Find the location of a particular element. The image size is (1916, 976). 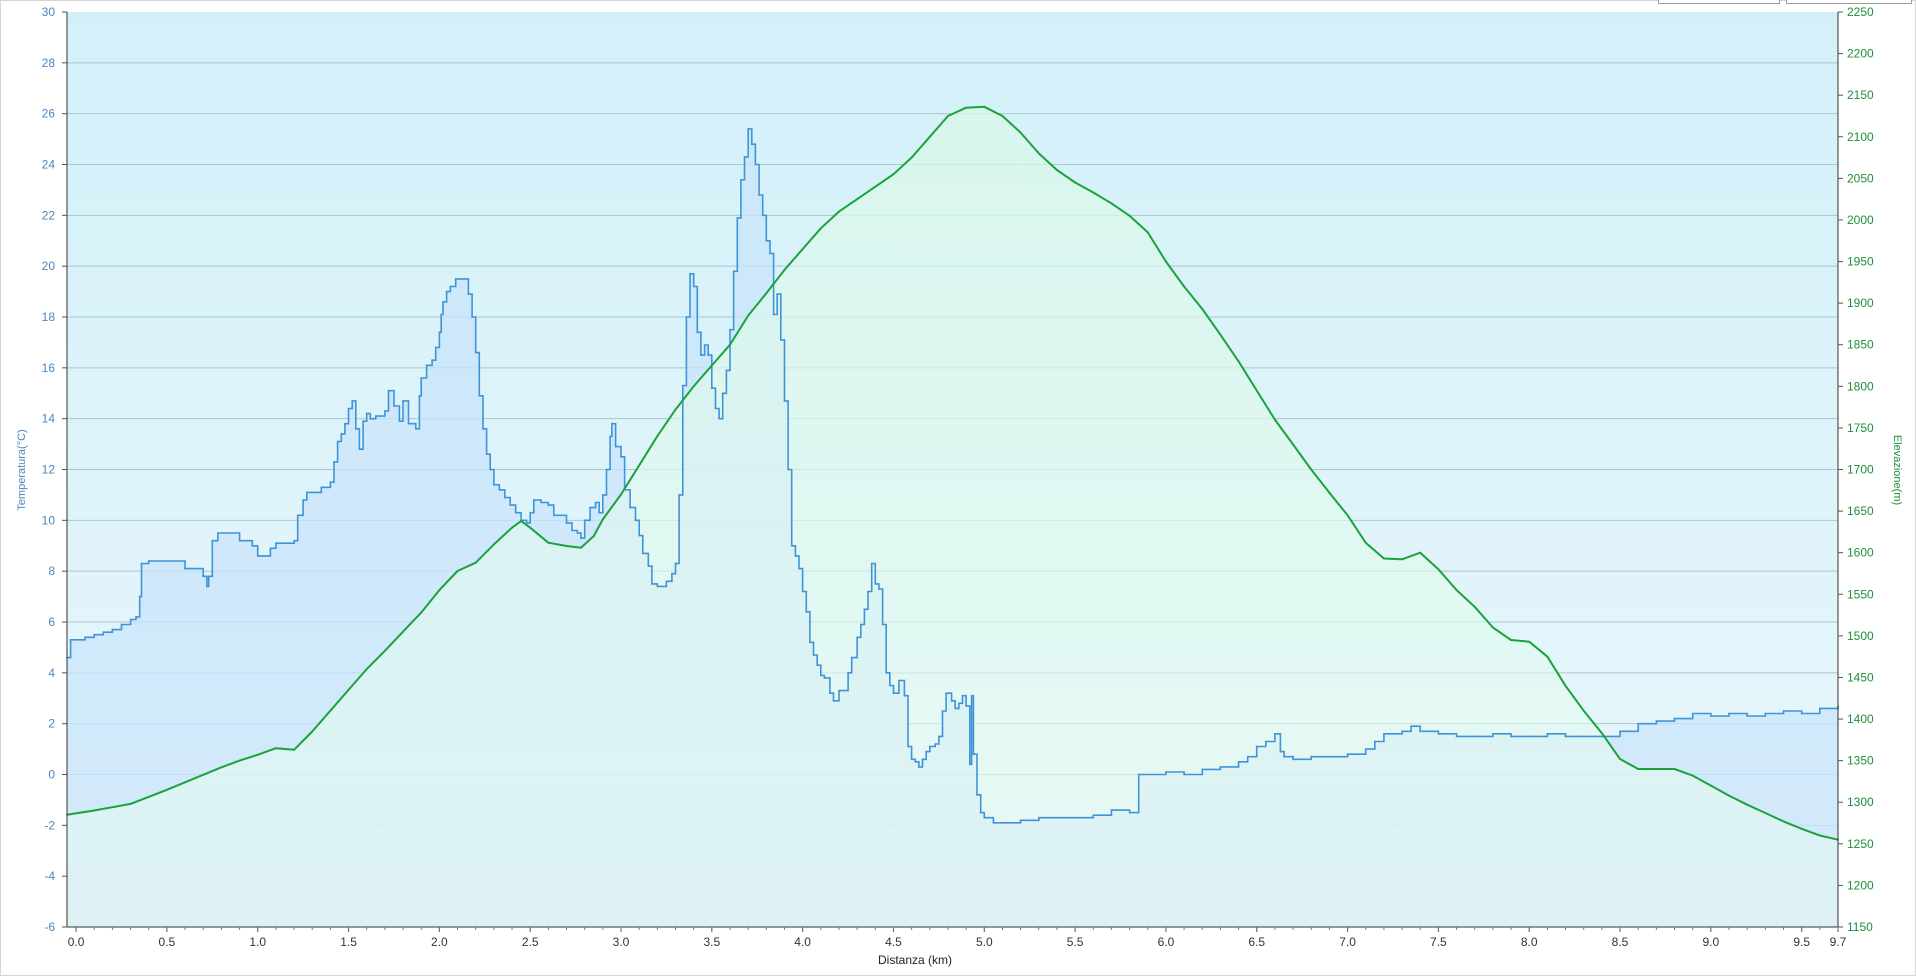

right-tick-label: 1700 is located at coordinates (1860, 470).